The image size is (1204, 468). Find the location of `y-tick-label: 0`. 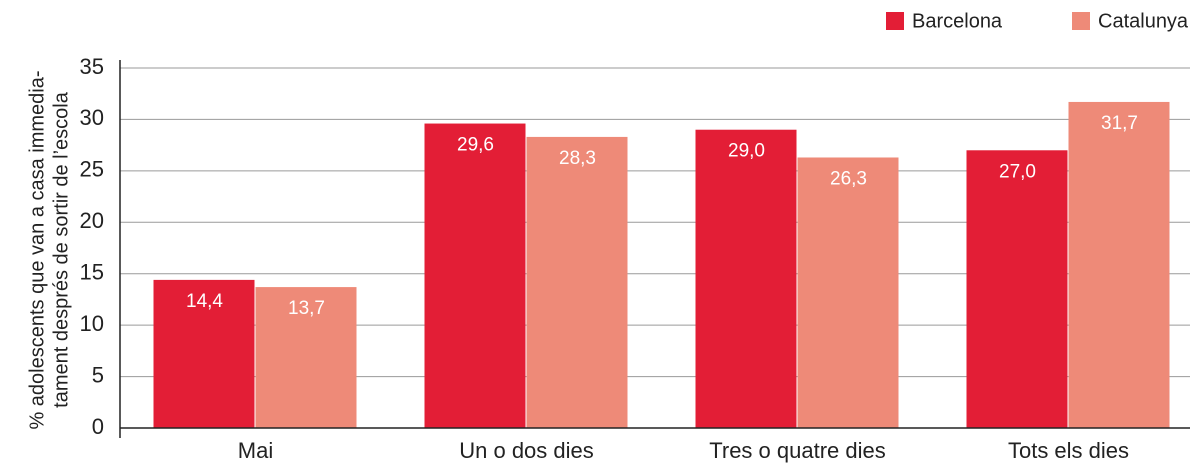

y-tick-label: 0 is located at coordinates (98, 426).